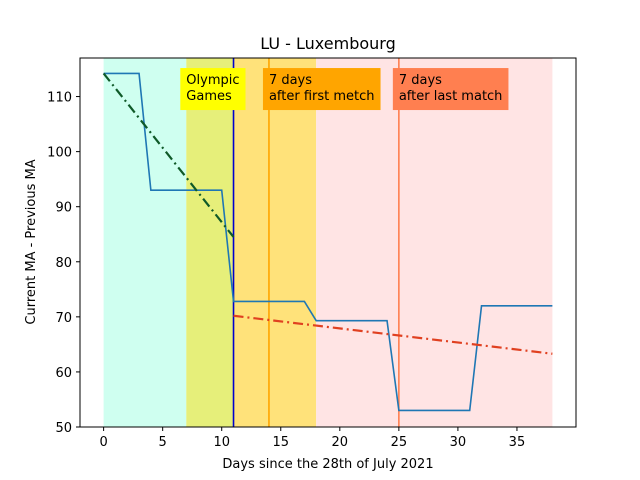 The image size is (640, 480). Describe the element at coordinates (290, 80) in the screenshot. I see `annotation-text-1-0: 7 days` at that location.